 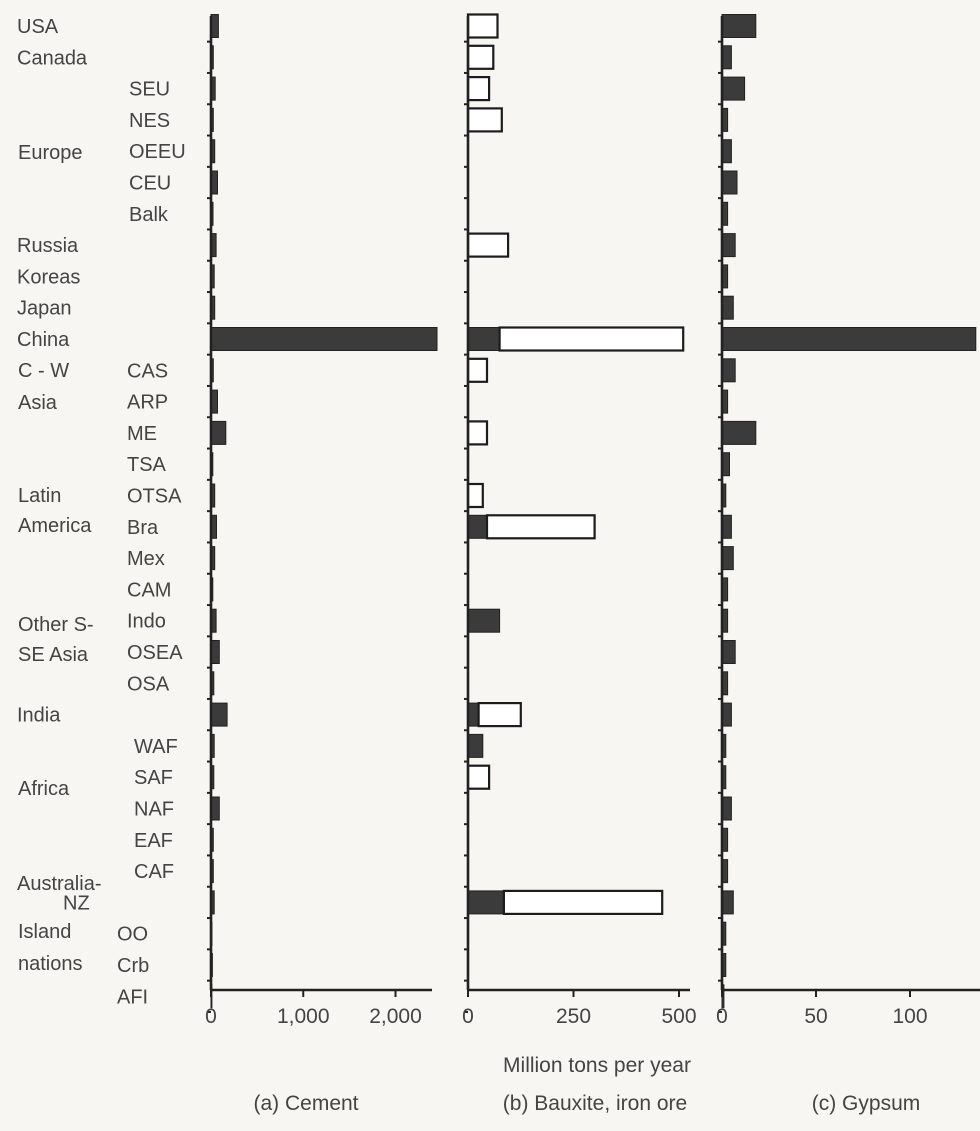 I want to click on panel-title: (b) Bauxite, iron ore, so click(x=595, y=1103).